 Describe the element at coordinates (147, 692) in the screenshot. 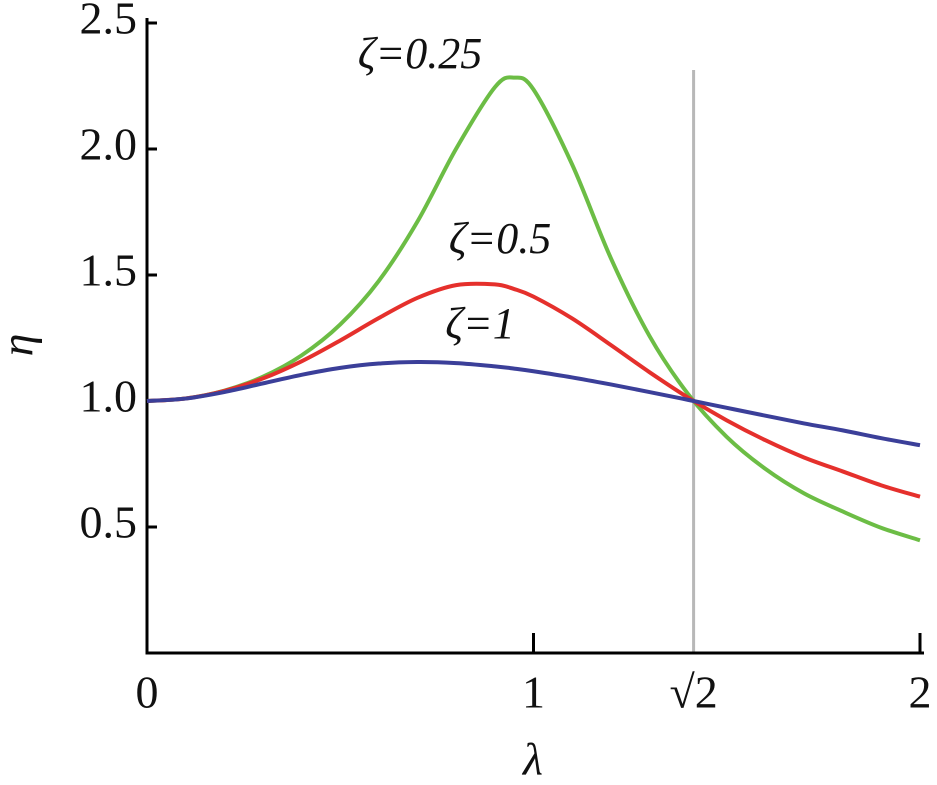

I see `x-tick-label: 0` at that location.